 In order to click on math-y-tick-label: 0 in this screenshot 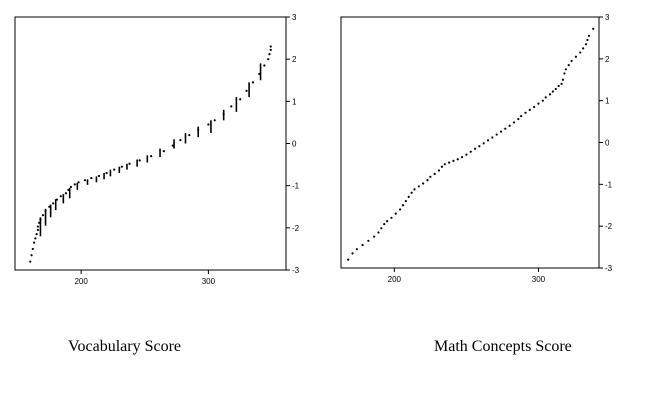, I will do `click(607, 143)`.